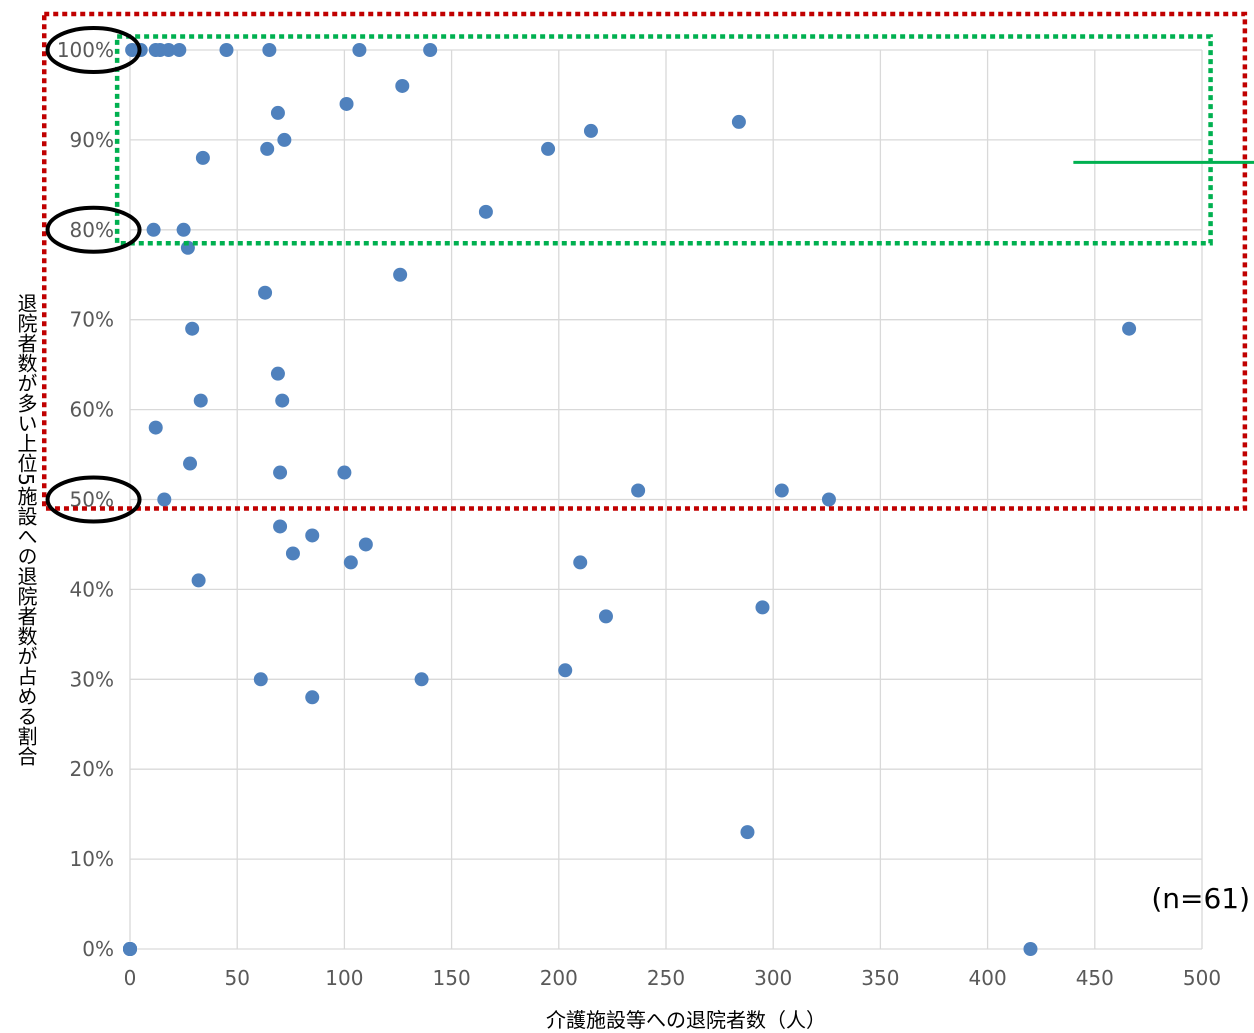  Describe the element at coordinates (686, 1020) in the screenshot. I see `x-axis-title: 介護施設等への退院者数（人）` at that location.